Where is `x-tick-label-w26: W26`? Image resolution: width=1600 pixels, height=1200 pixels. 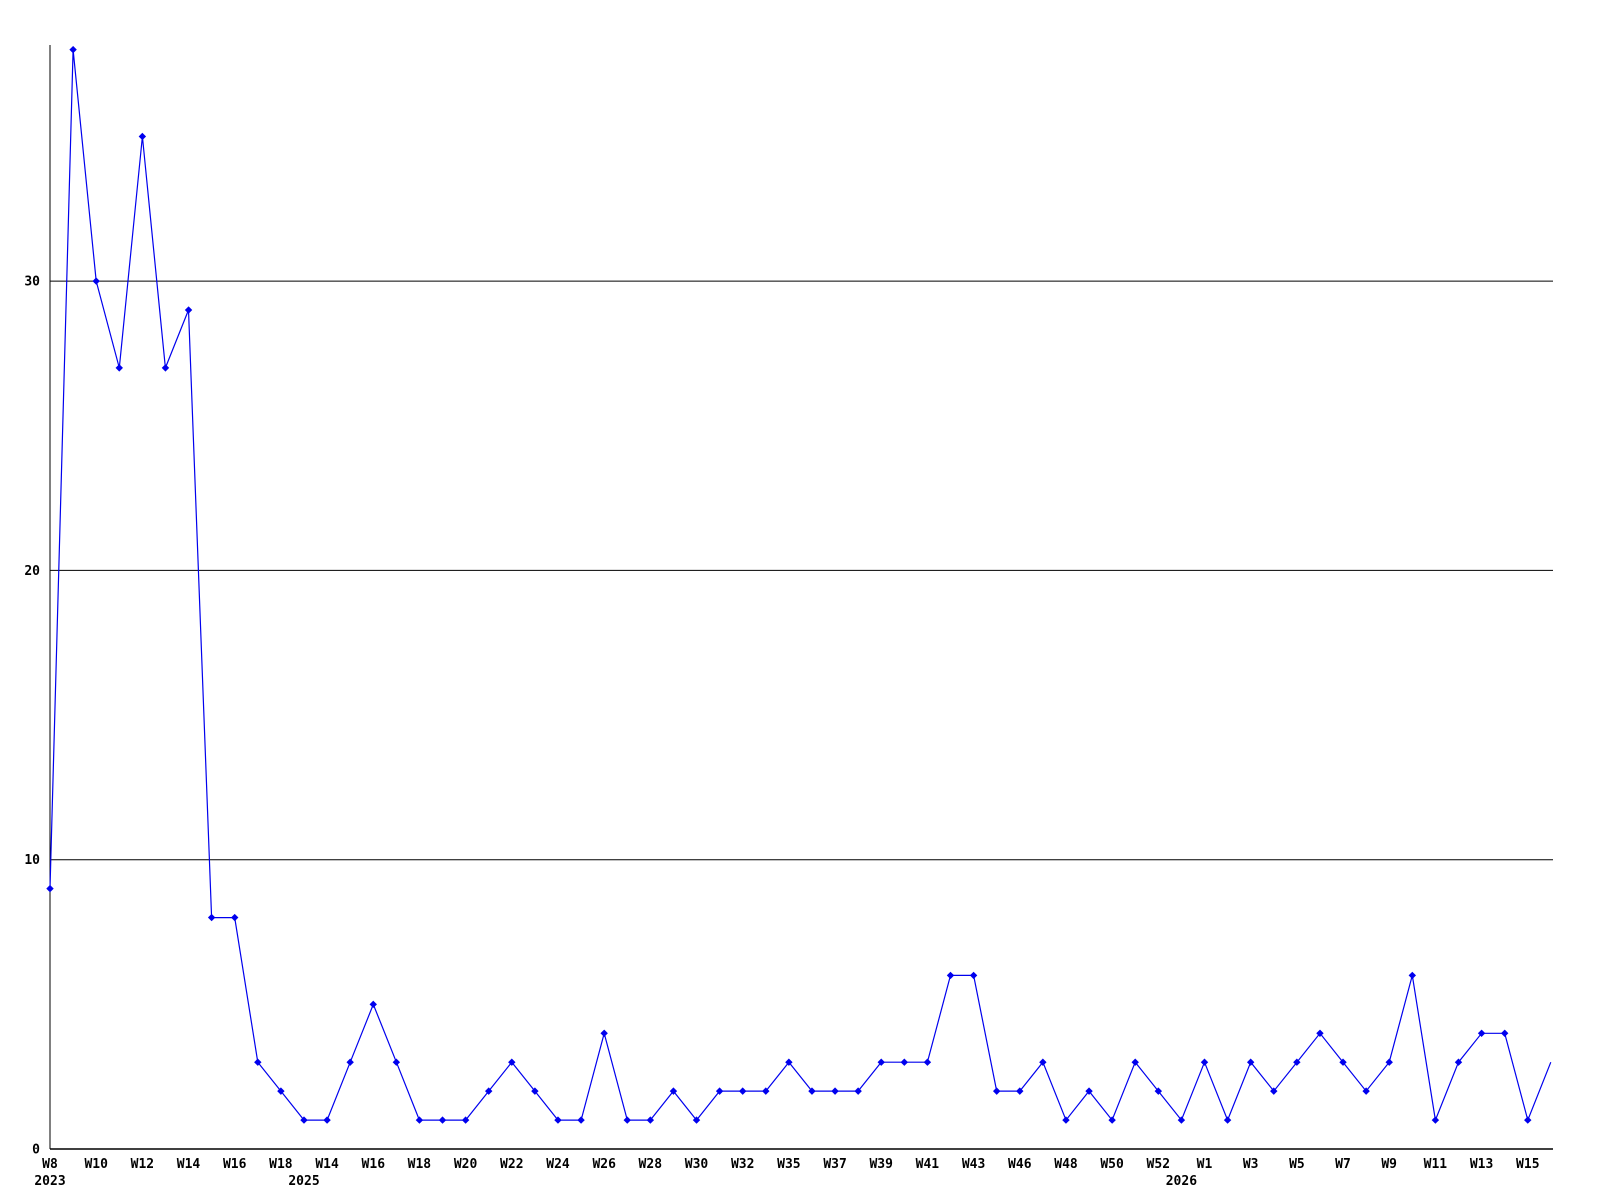
x-tick-label-w26: W26 is located at coordinates (604, 1164).